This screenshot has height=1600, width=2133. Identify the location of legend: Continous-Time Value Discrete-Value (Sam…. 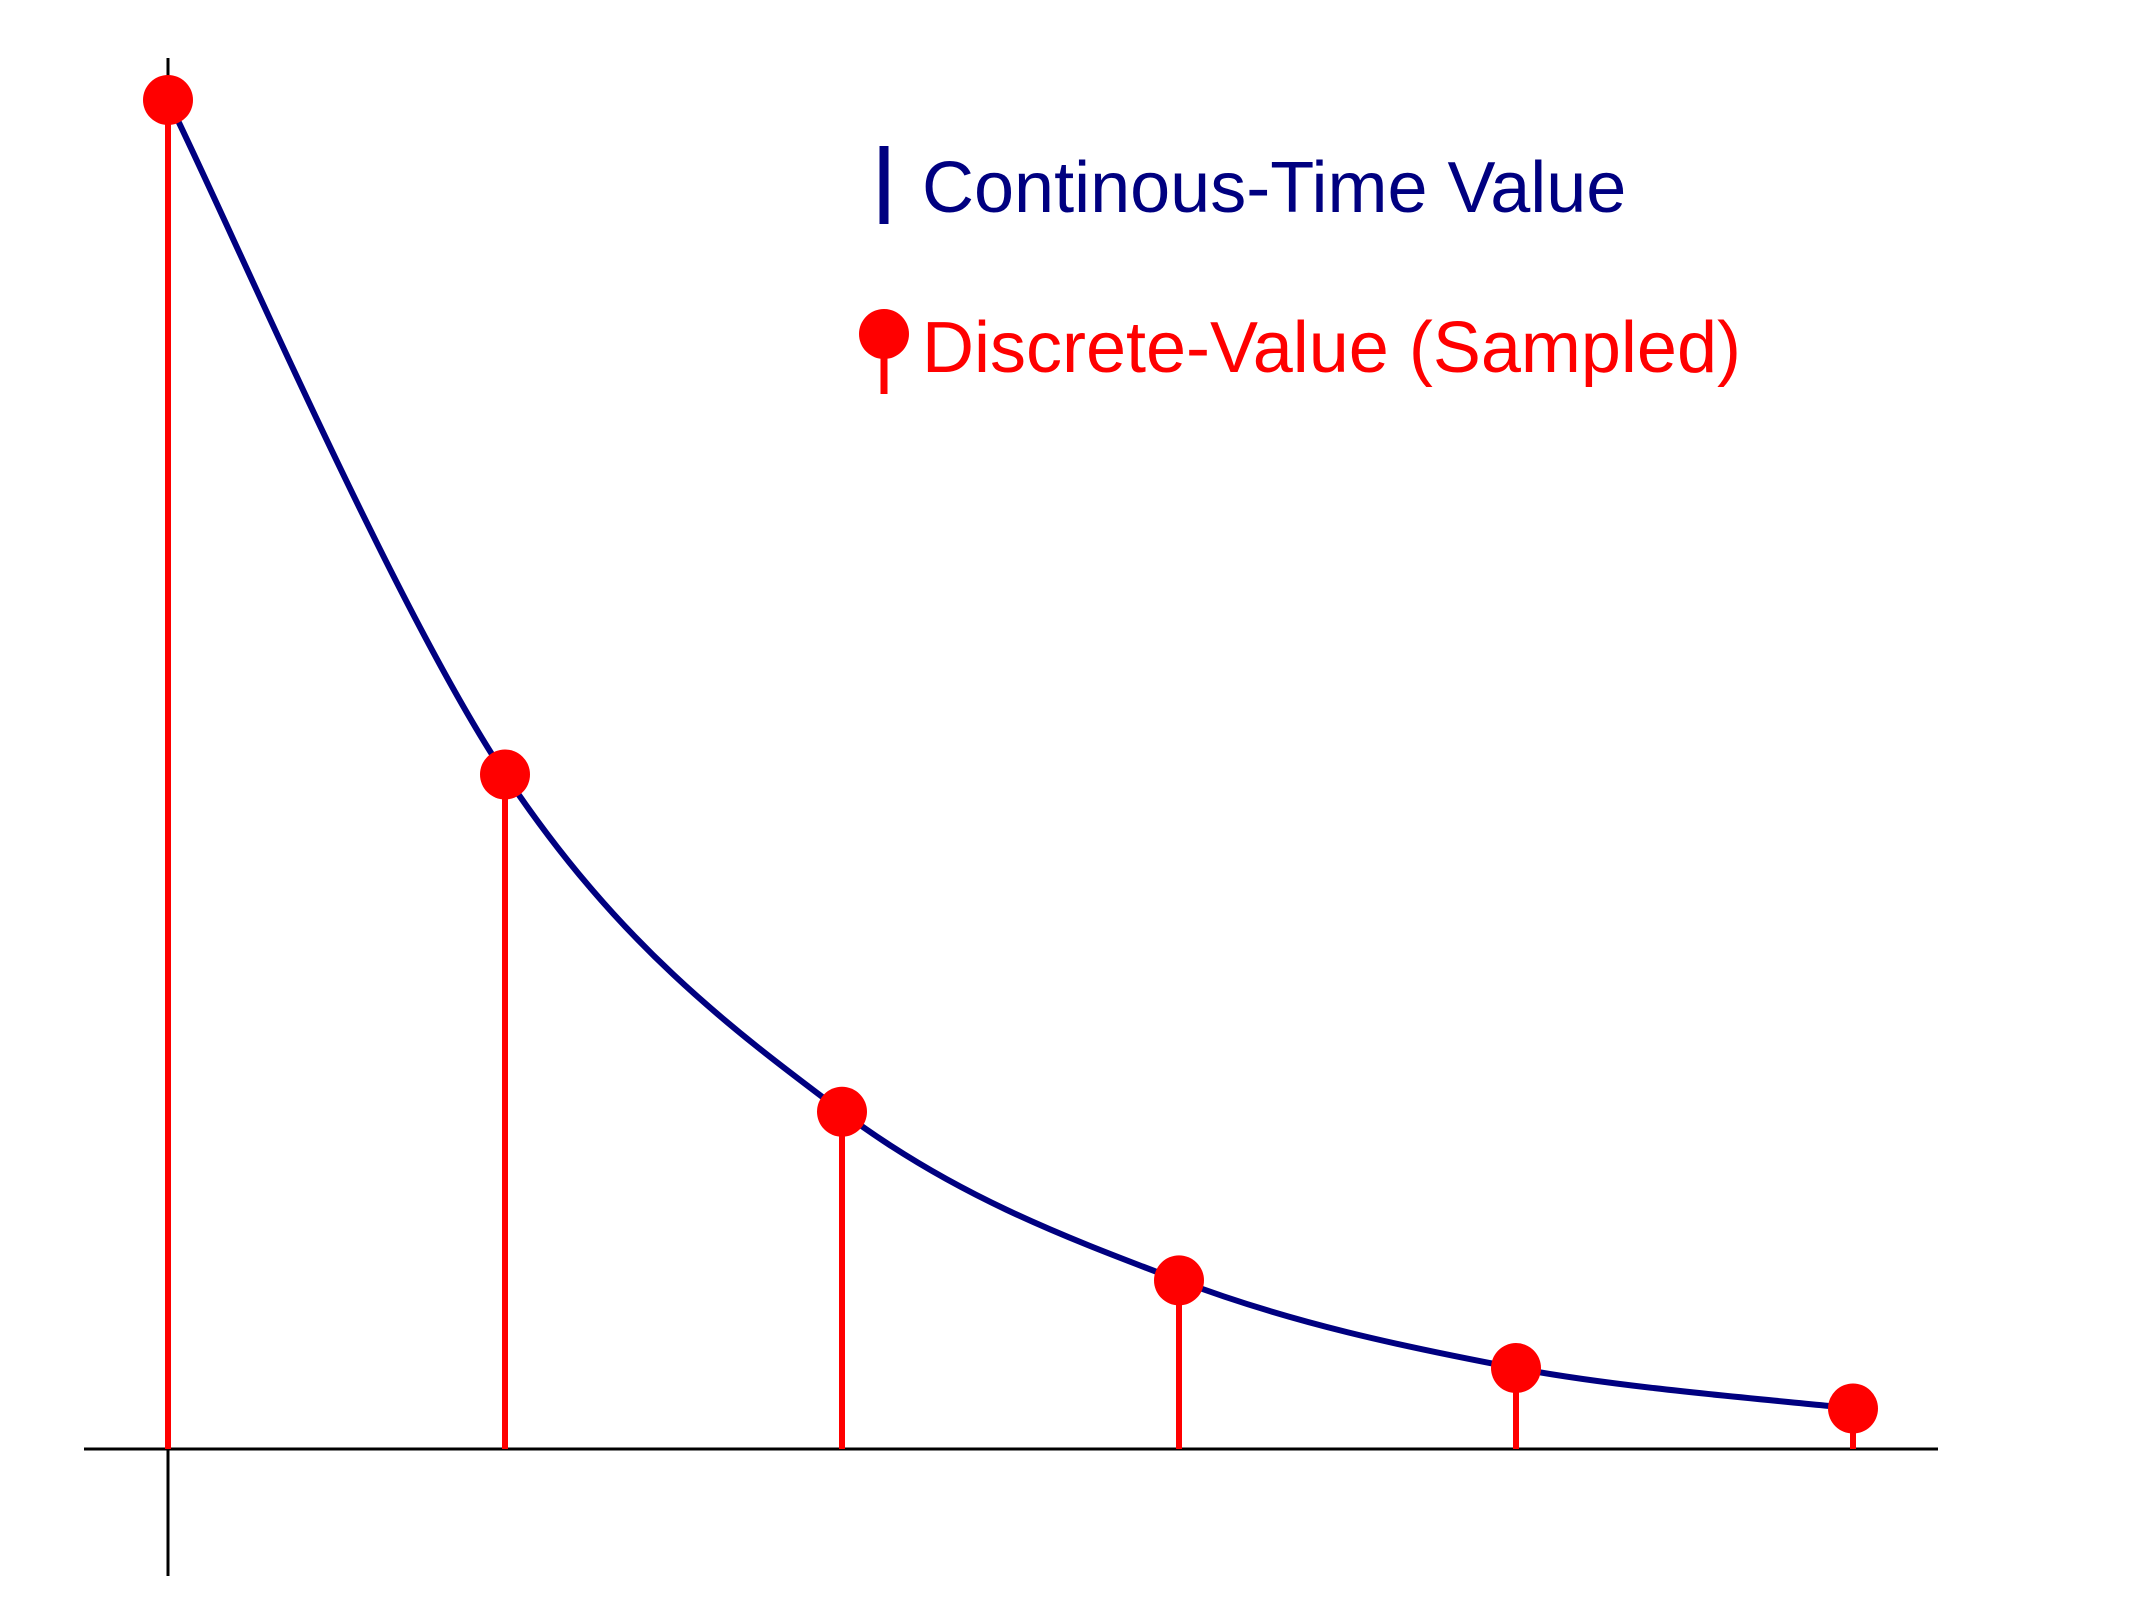
(1300, 270).